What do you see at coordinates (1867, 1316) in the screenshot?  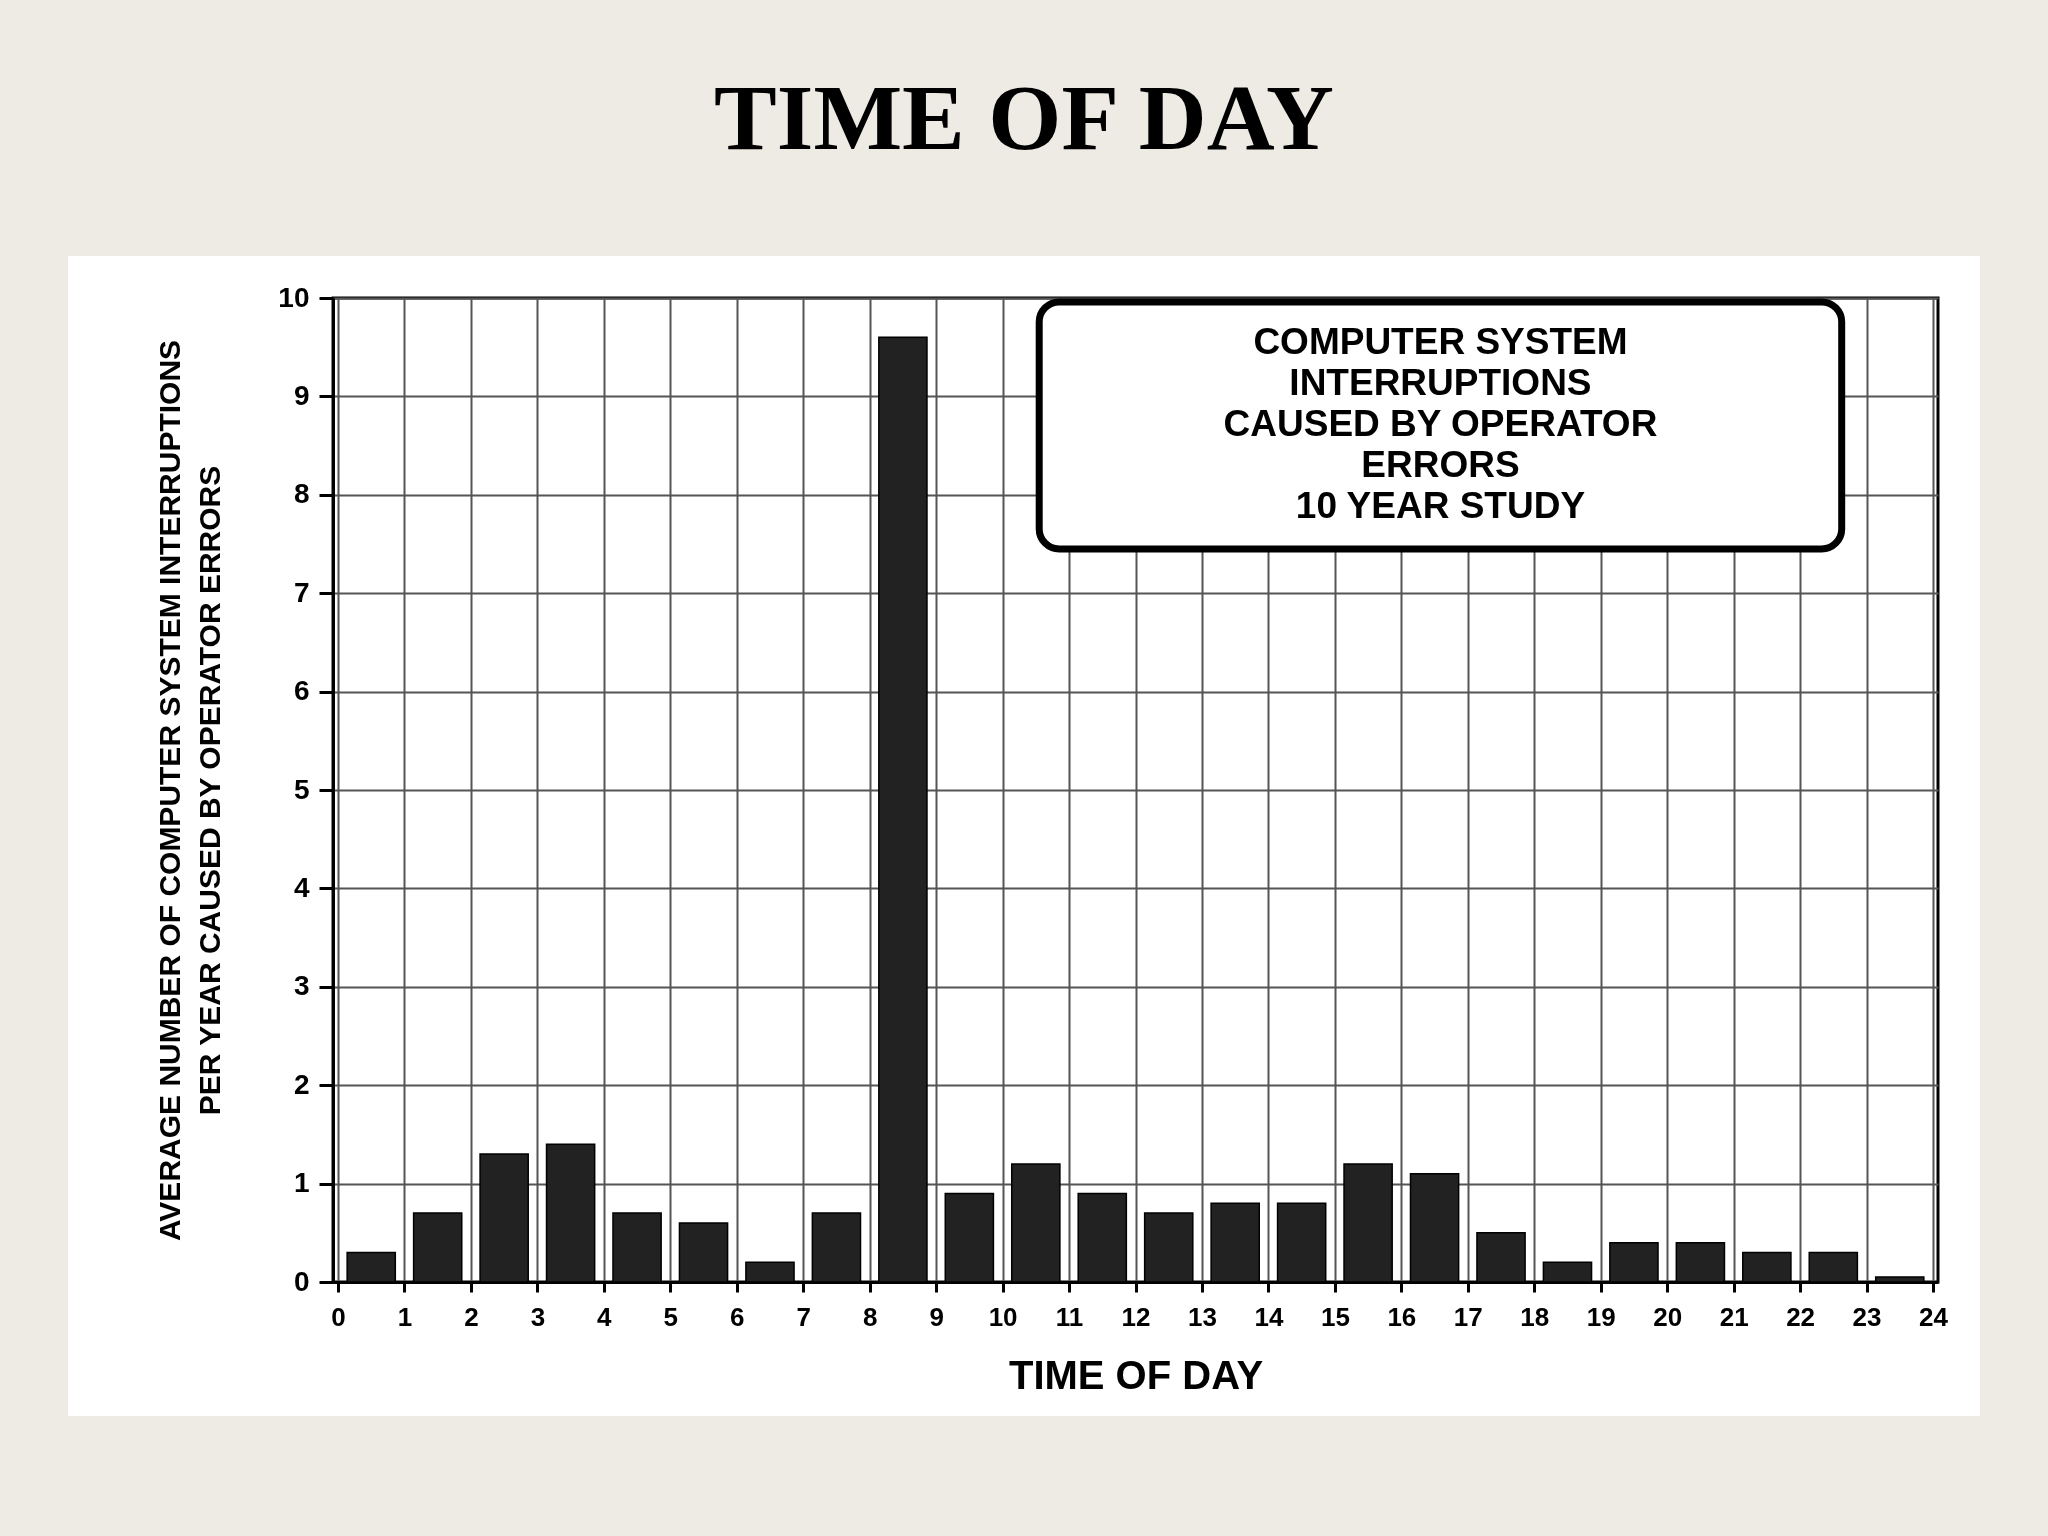 I see `x-tick-label: 23` at bounding box center [1867, 1316].